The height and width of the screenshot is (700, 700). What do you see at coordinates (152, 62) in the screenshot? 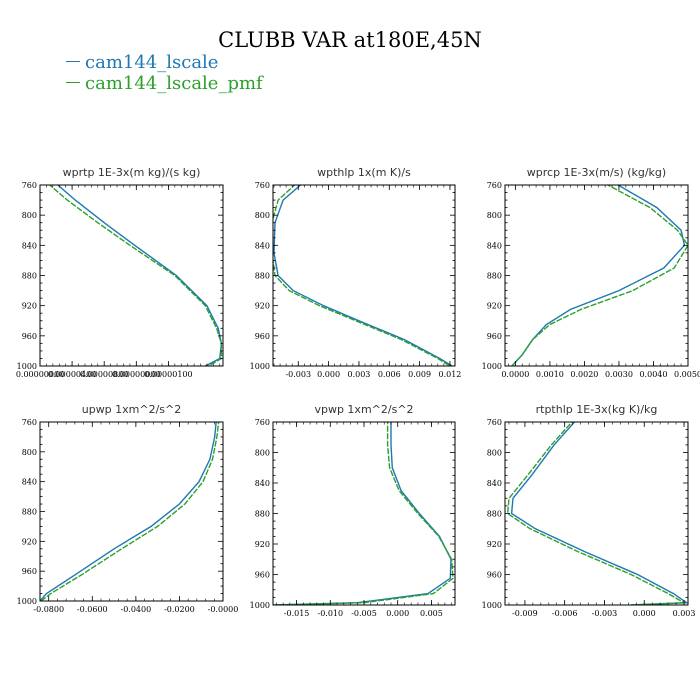
I see `legend-label-1: cam144_lscale` at bounding box center [152, 62].